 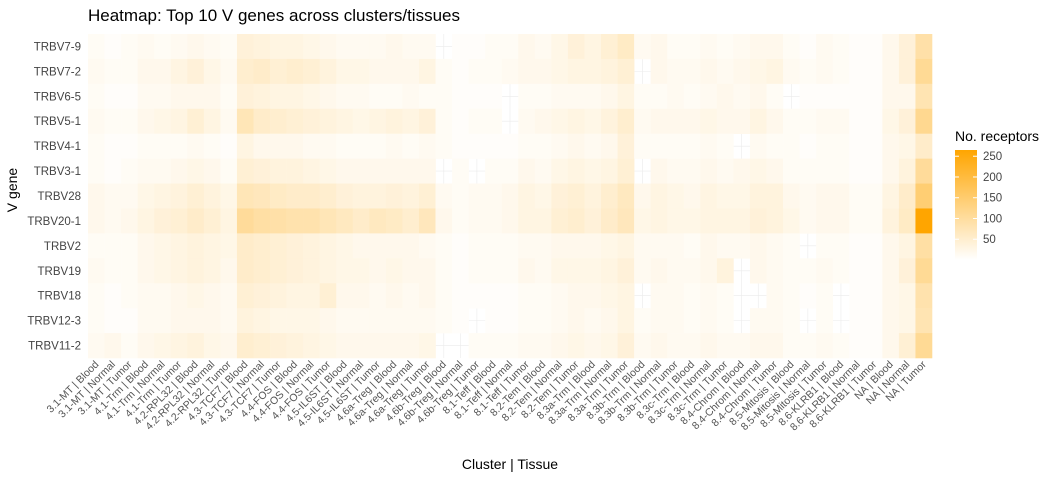 What do you see at coordinates (57, 147) in the screenshot?
I see `y-tick-label: TRBV4-1` at bounding box center [57, 147].